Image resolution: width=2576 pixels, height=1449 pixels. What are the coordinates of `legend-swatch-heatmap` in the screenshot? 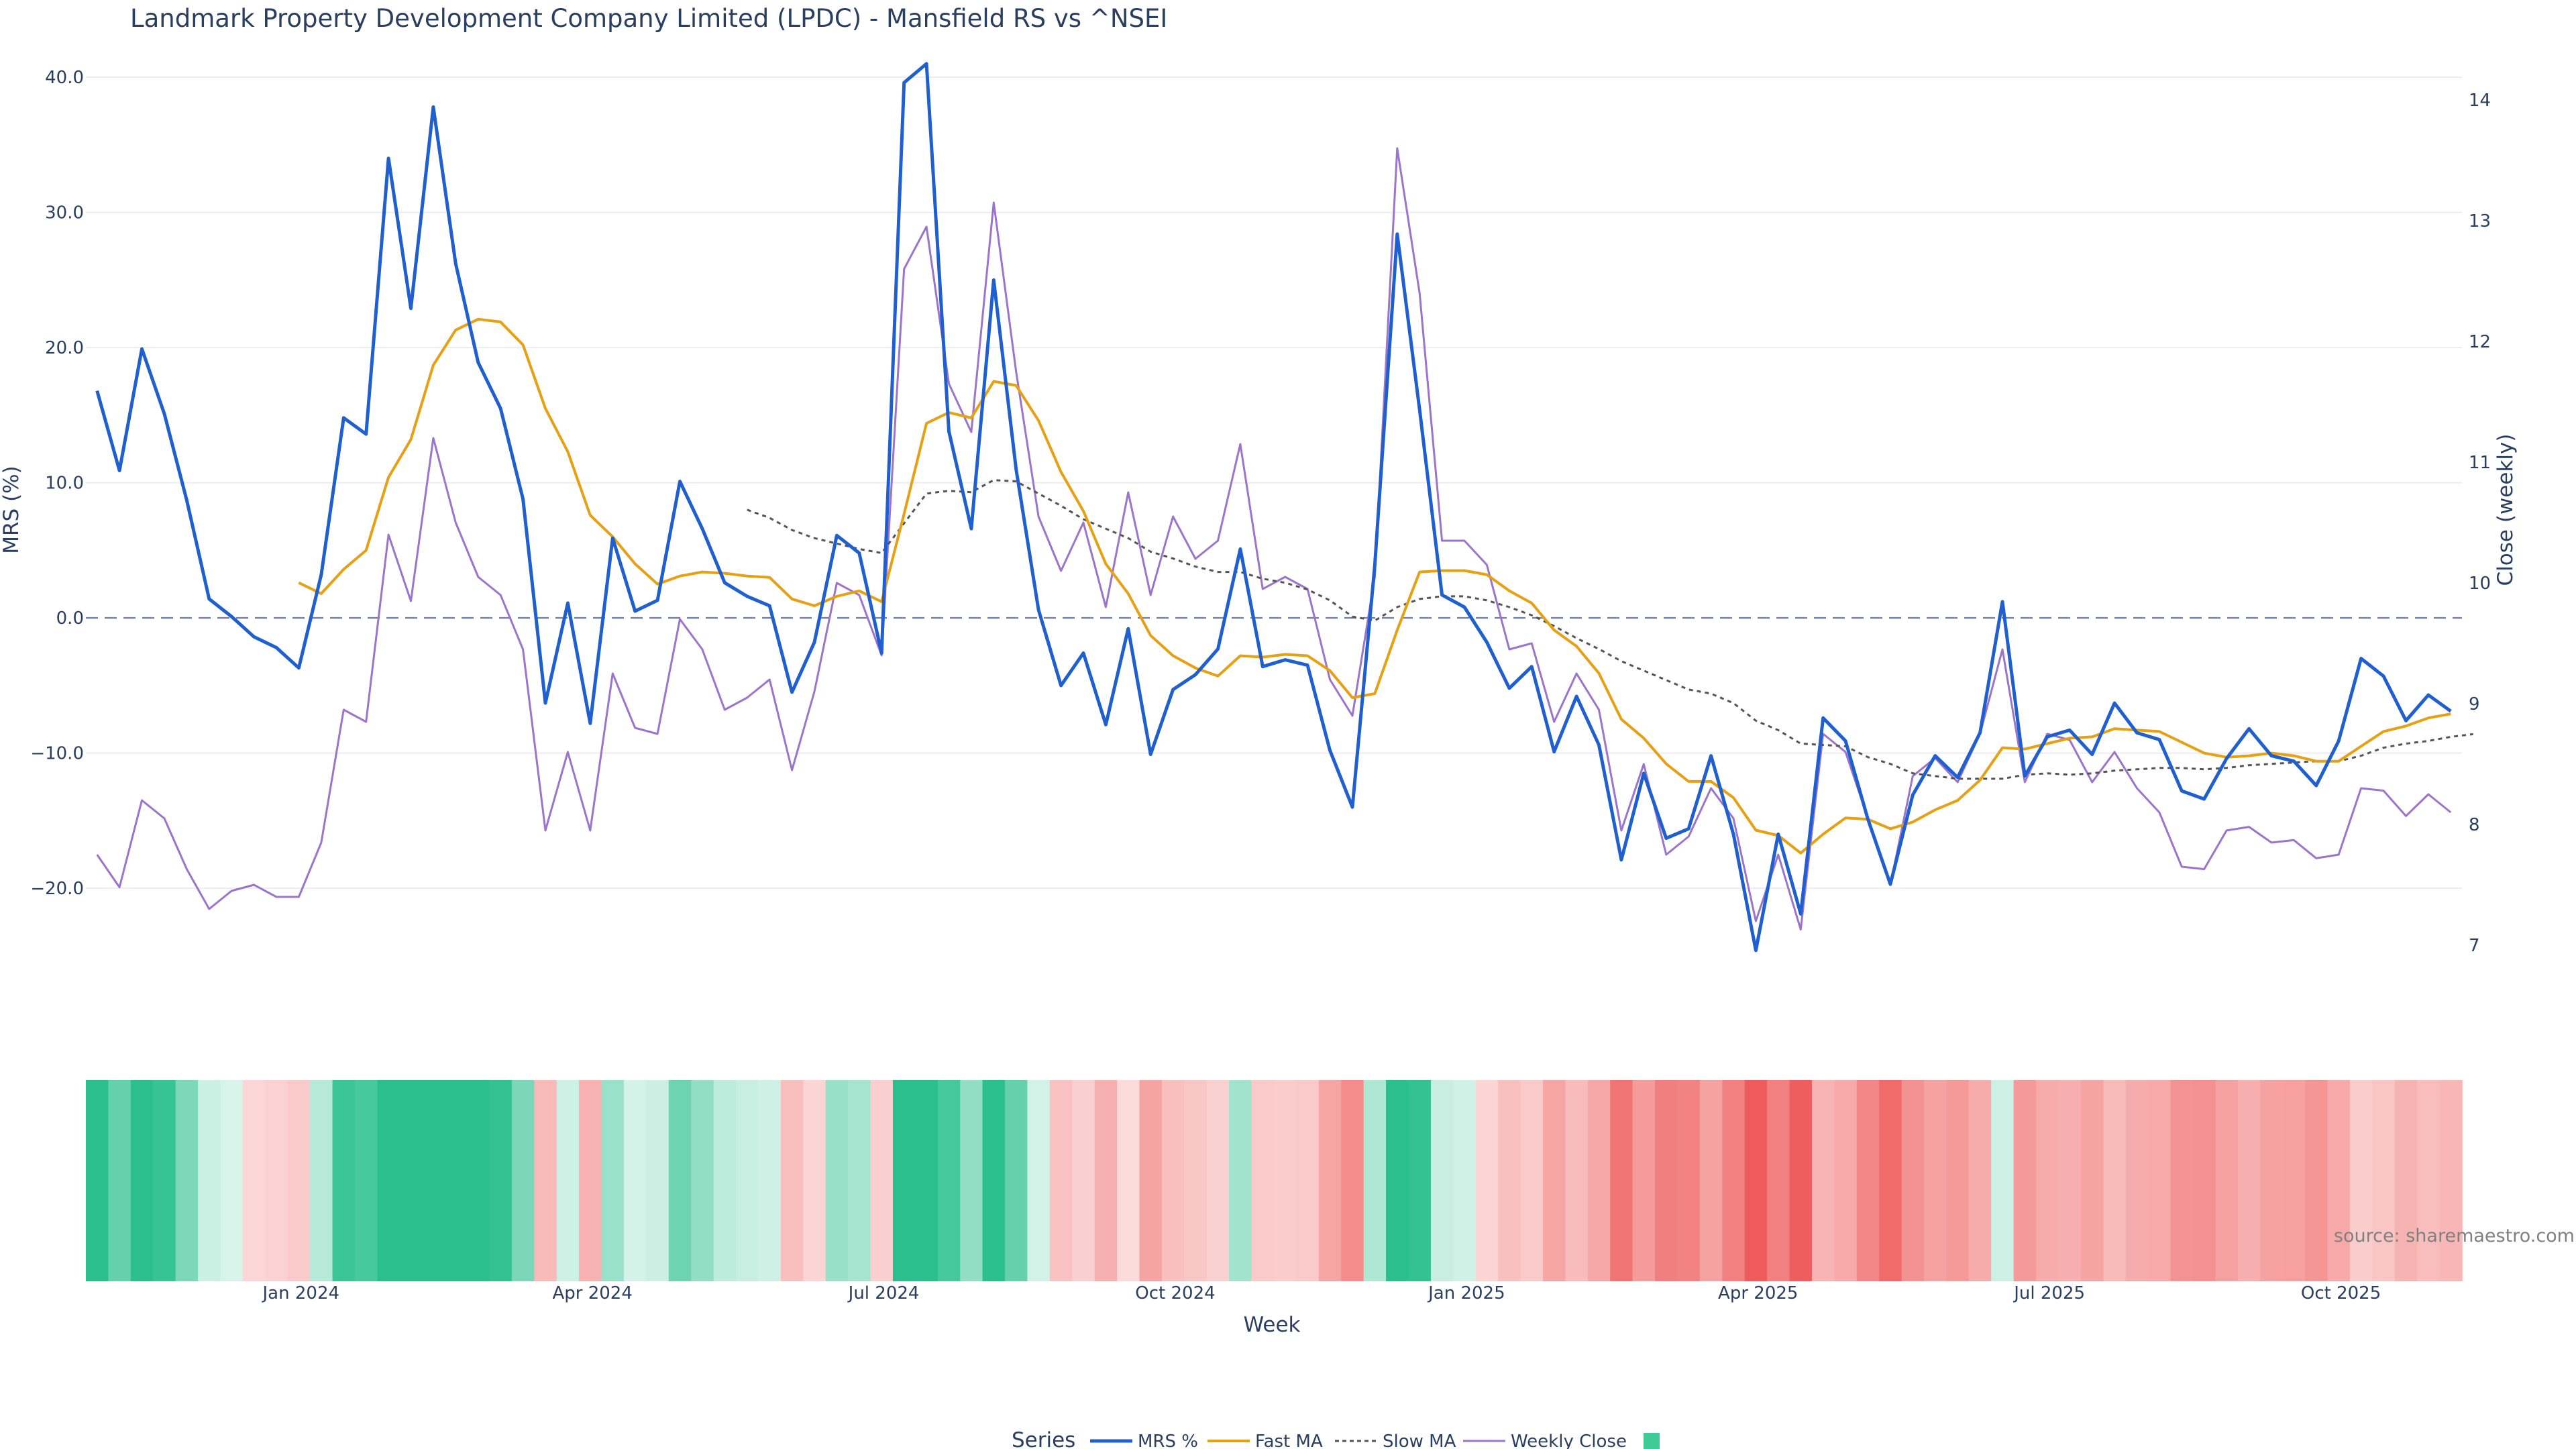 It's located at (1652, 1441).